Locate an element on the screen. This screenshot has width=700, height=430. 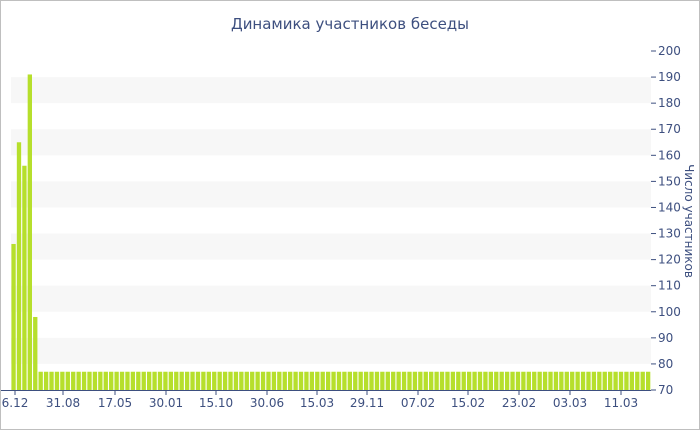
y-tick-label: 180 is located at coordinates (669, 103).